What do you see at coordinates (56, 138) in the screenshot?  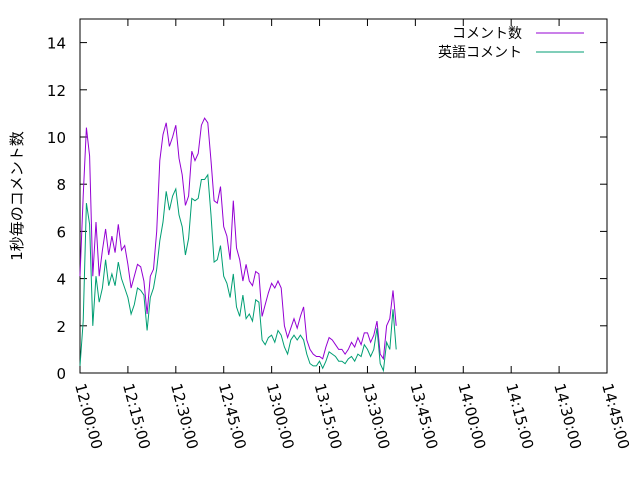 I see `y-tick-label: 10` at bounding box center [56, 138].